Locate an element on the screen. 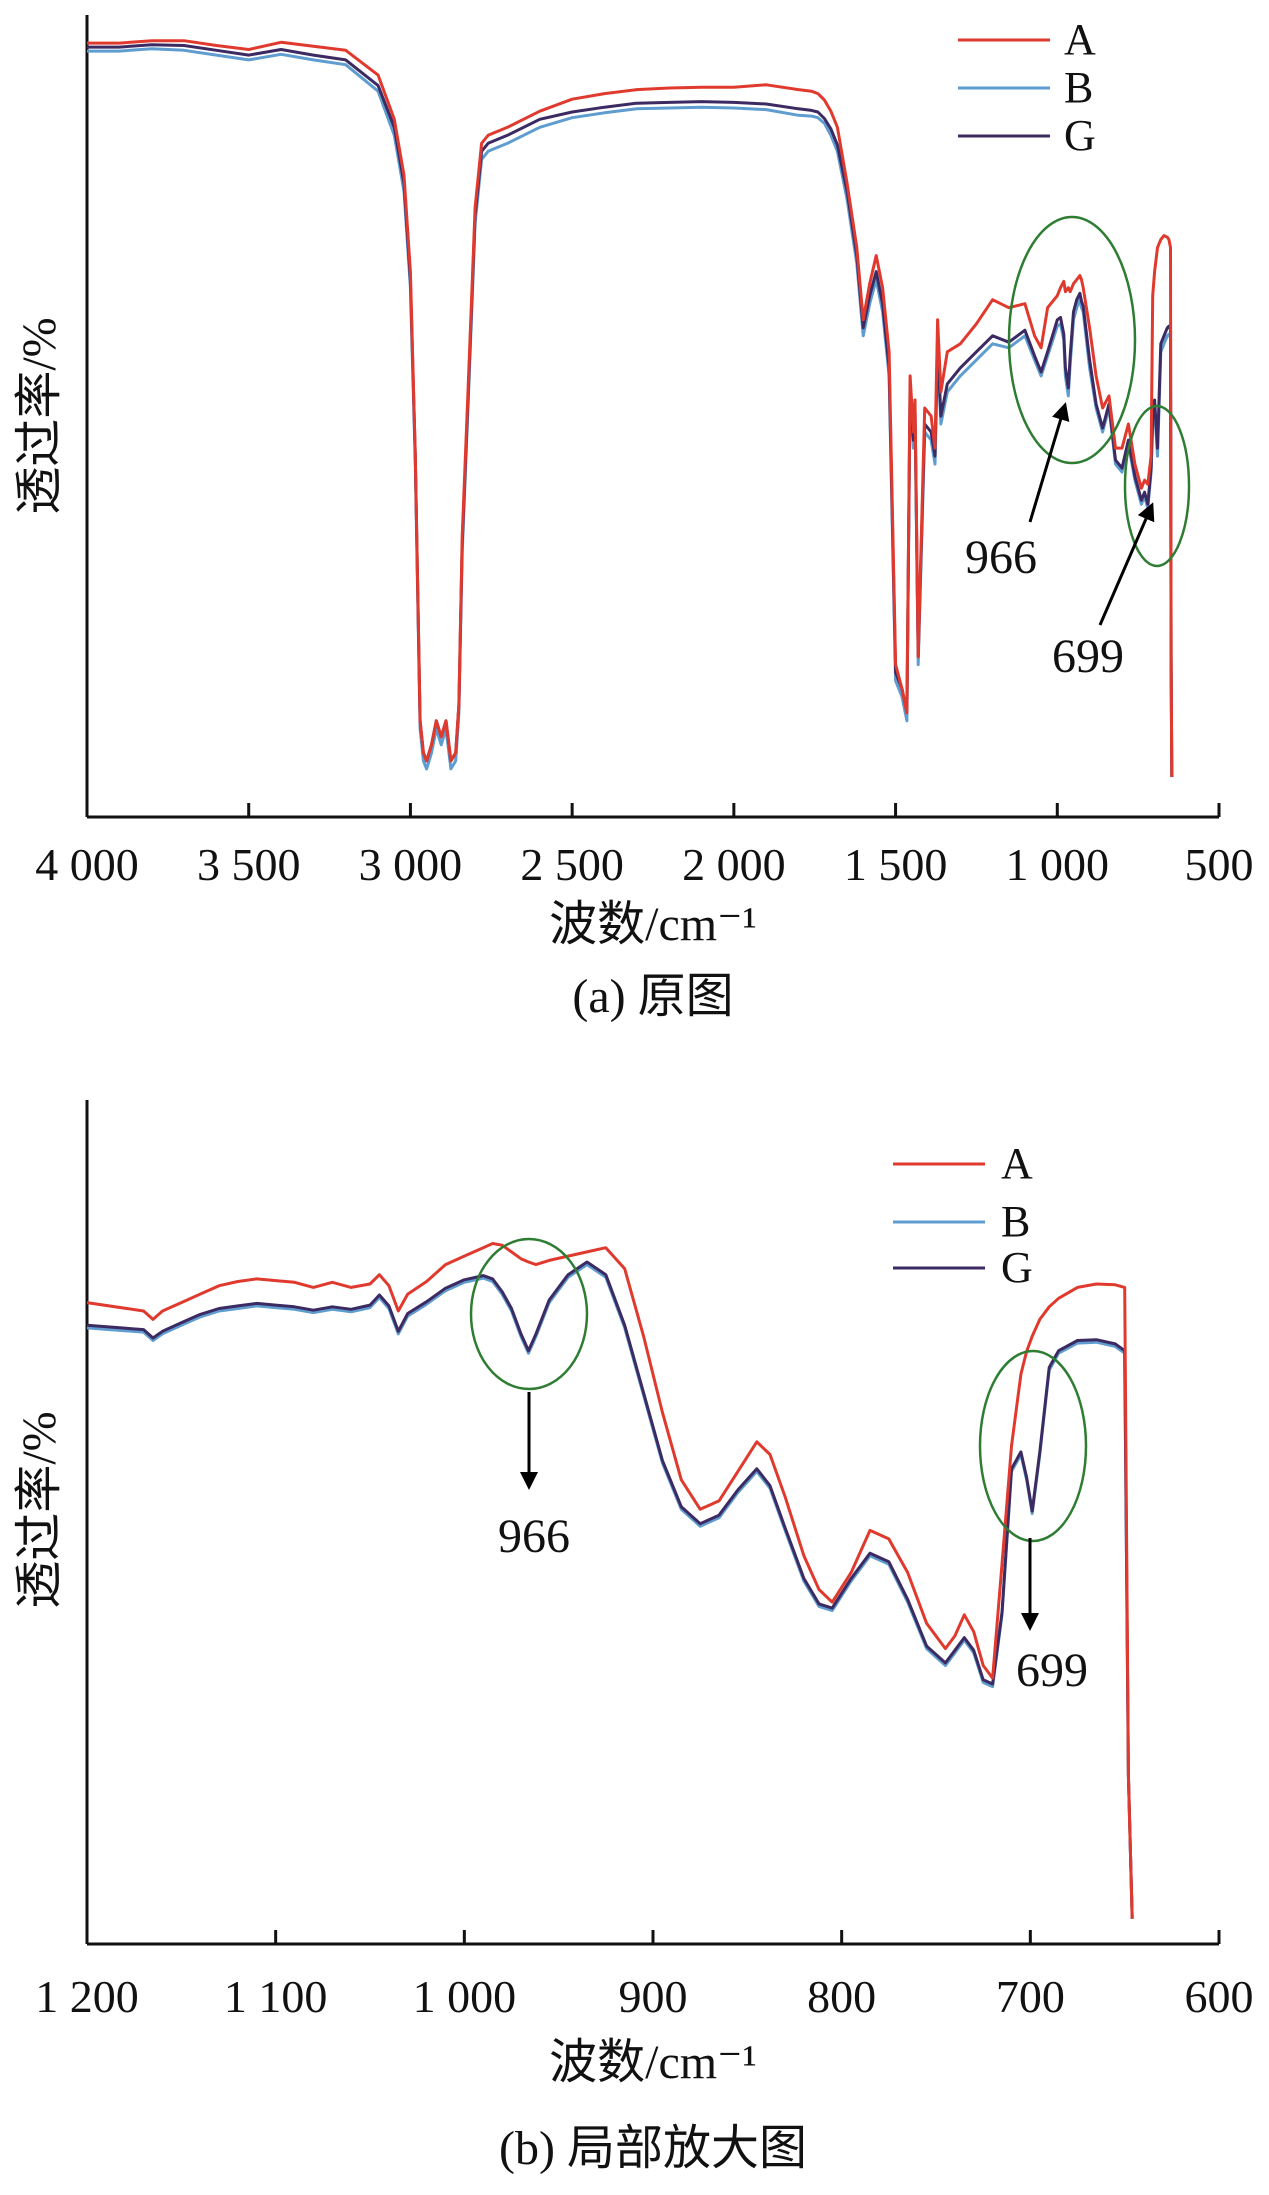 The height and width of the screenshot is (2195, 1269). panel-b-legend-label-g: G is located at coordinates (1017, 1267).